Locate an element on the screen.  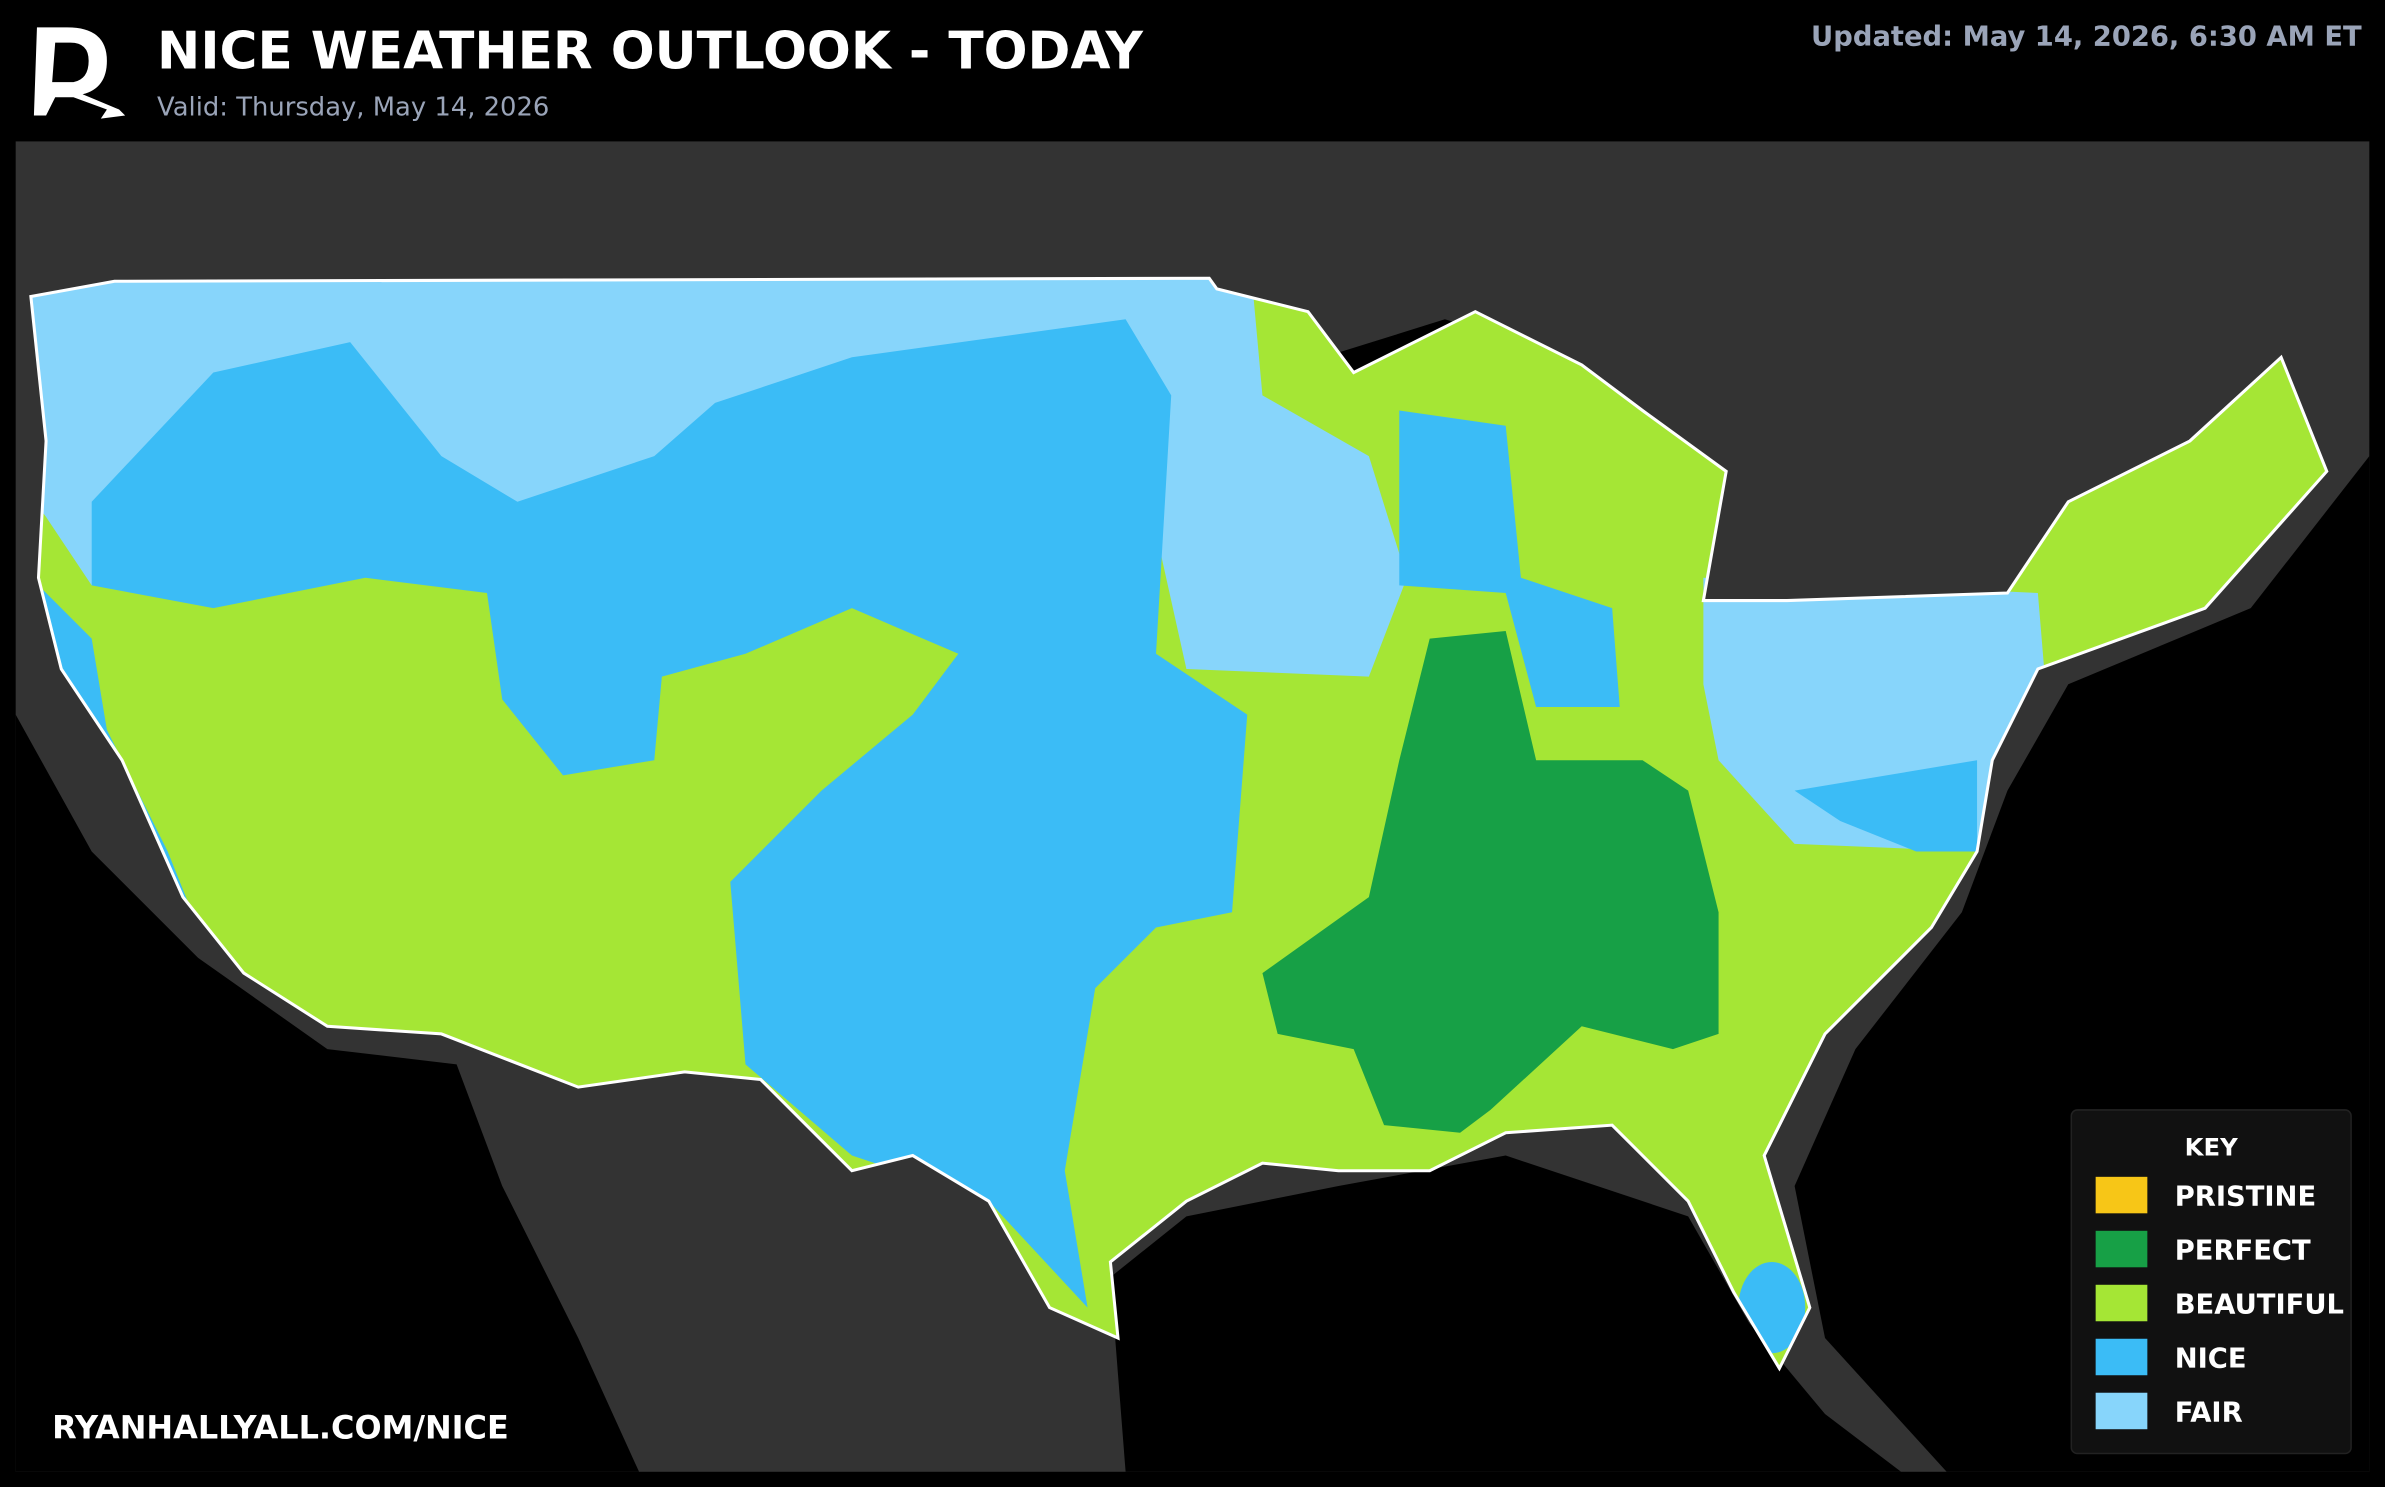
logo is located at coordinates (79, 73).